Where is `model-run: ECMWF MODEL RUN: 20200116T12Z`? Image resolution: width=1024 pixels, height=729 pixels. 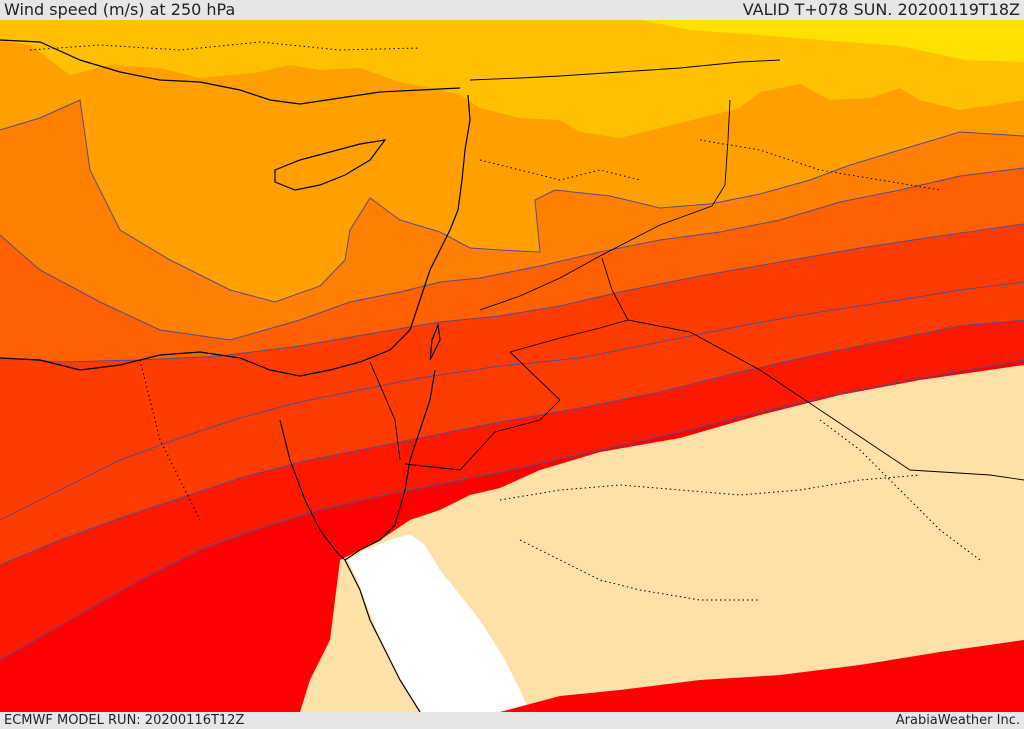
model-run: ECMWF MODEL RUN: 20200116T12Z is located at coordinates (124, 720).